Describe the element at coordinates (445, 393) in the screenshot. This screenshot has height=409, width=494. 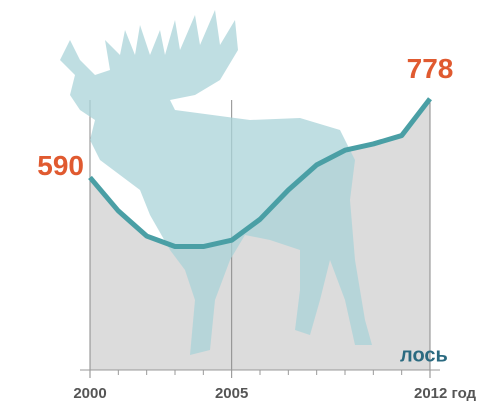
I see `x-tick-label: 2012 год` at that location.